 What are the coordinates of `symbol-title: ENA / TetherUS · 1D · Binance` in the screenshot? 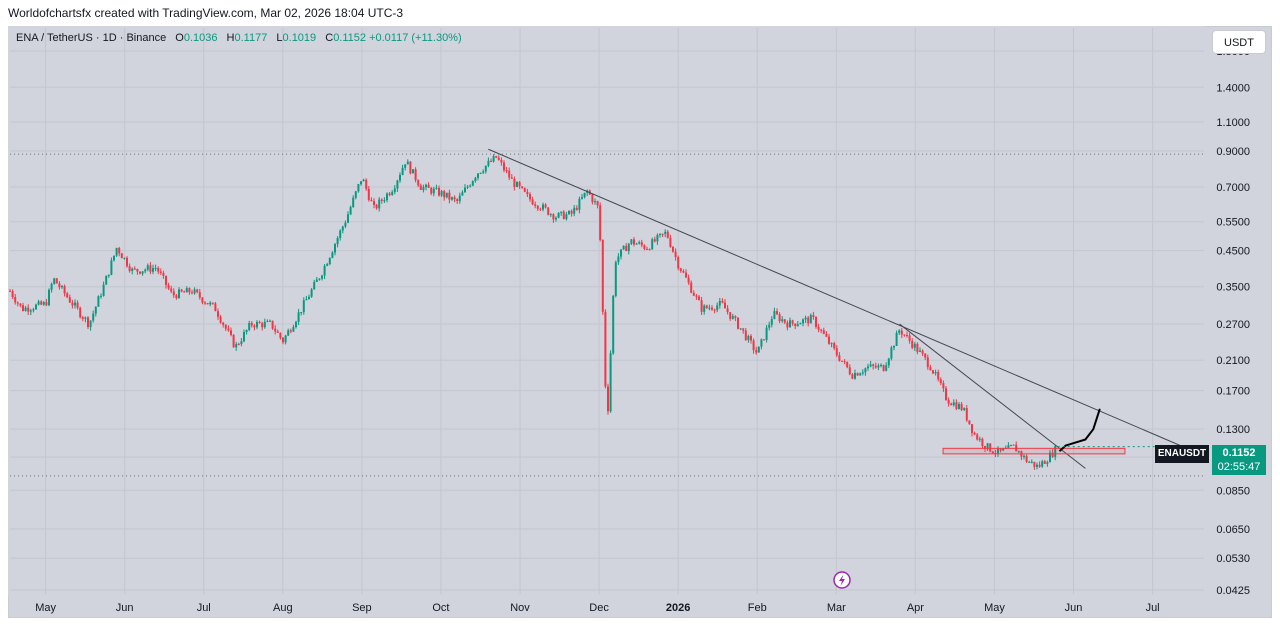 It's located at (91, 38).